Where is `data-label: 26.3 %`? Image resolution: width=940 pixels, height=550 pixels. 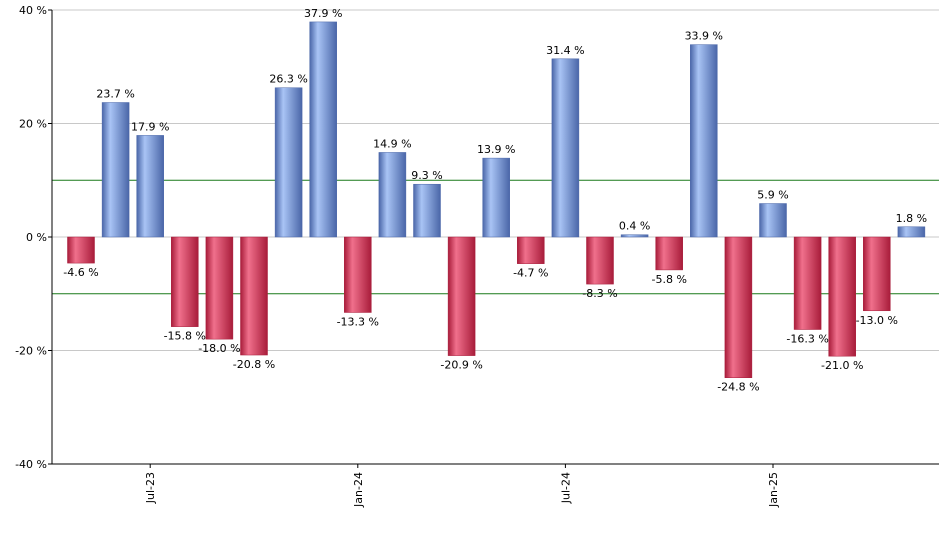 data-label: 26.3 % is located at coordinates (288, 79).